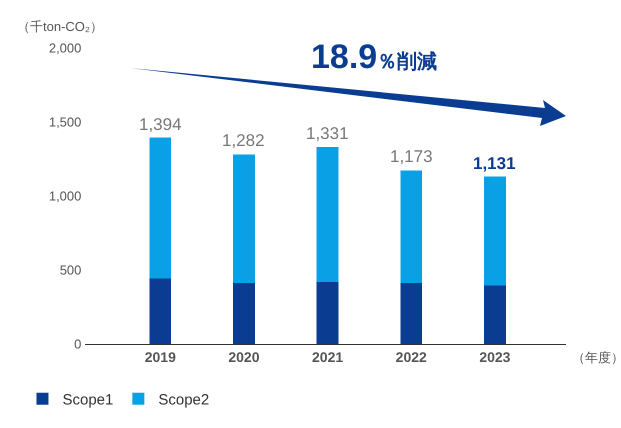  Describe the element at coordinates (71, 270) in the screenshot. I see `y-tick-label: 500` at that location.